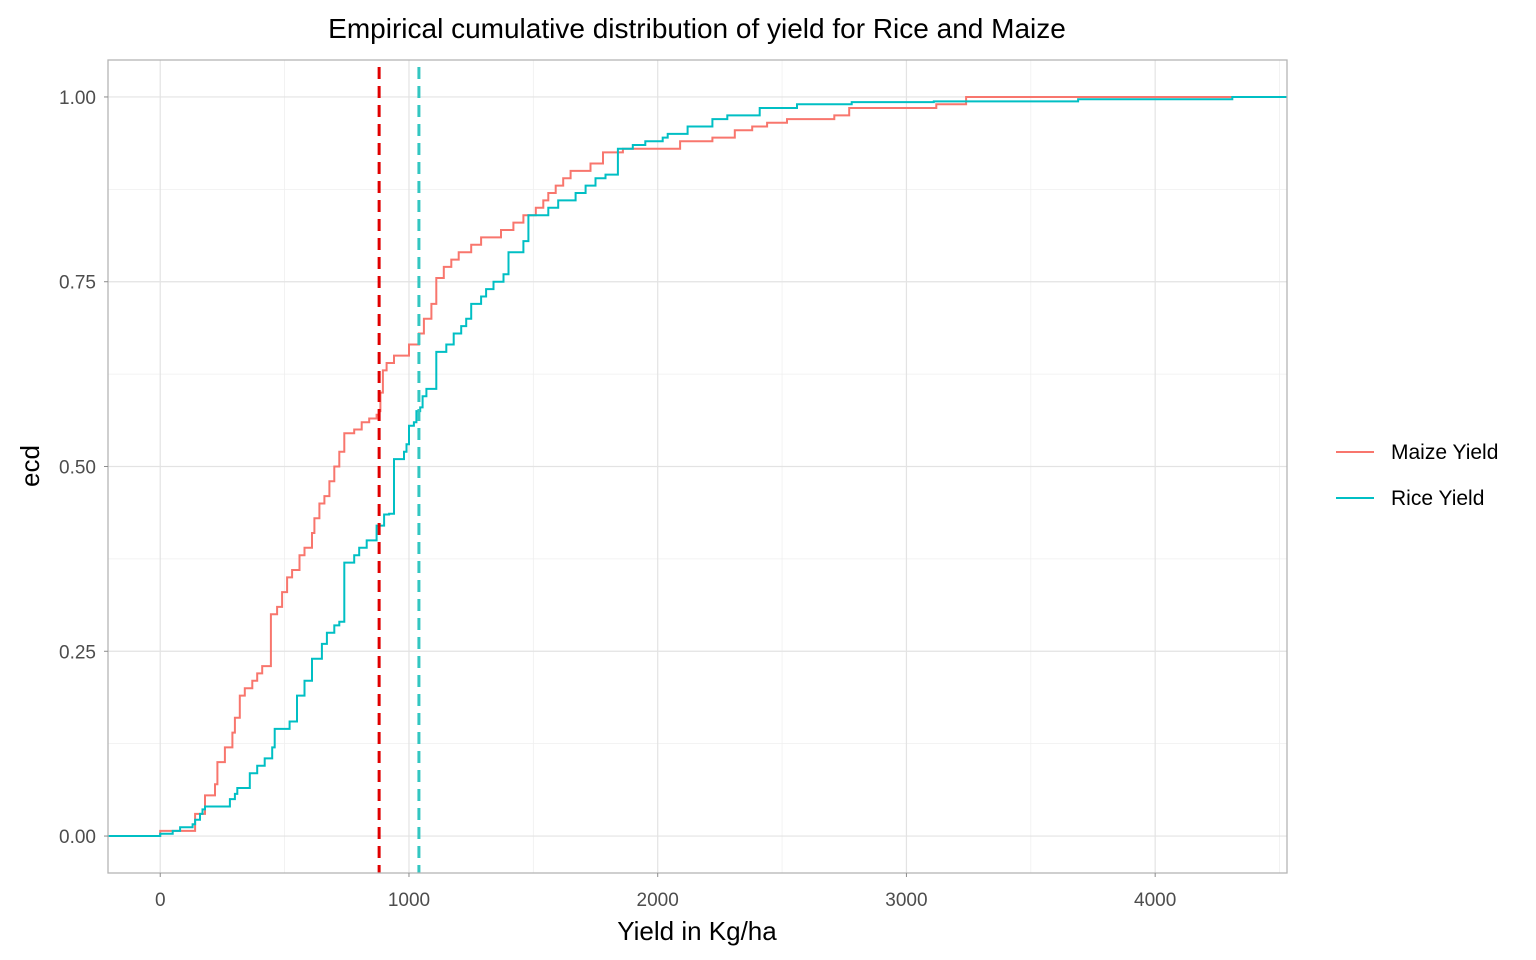 Image resolution: width=1536 pixels, height=960 pixels. Describe the element at coordinates (697, 931) in the screenshot. I see `x-axis-title: Yield in Kg/ha` at that location.